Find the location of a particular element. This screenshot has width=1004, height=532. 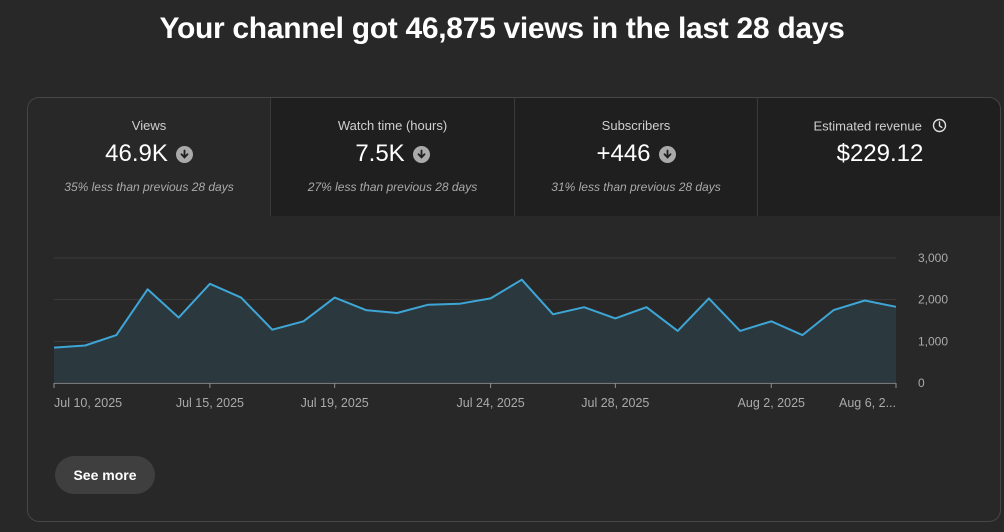

tab-value: 46.9K is located at coordinates (136, 153).